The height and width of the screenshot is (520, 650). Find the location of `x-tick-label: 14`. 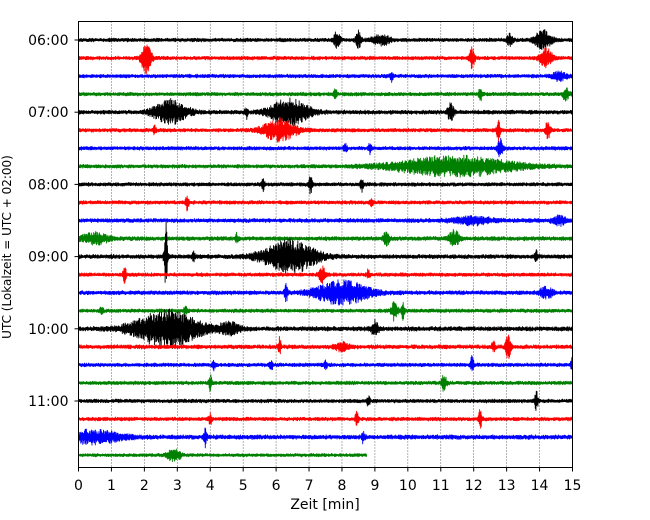

x-tick-label: 14 is located at coordinates (540, 486).